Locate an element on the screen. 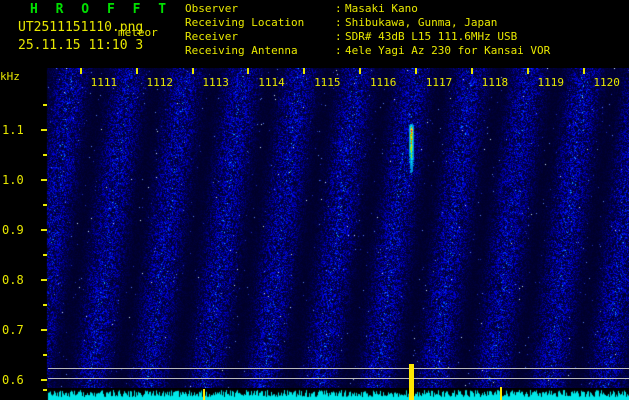 The height and width of the screenshot is (400, 629). metadata-row-observer: Observer : Masaki Kano is located at coordinates (367, 9).